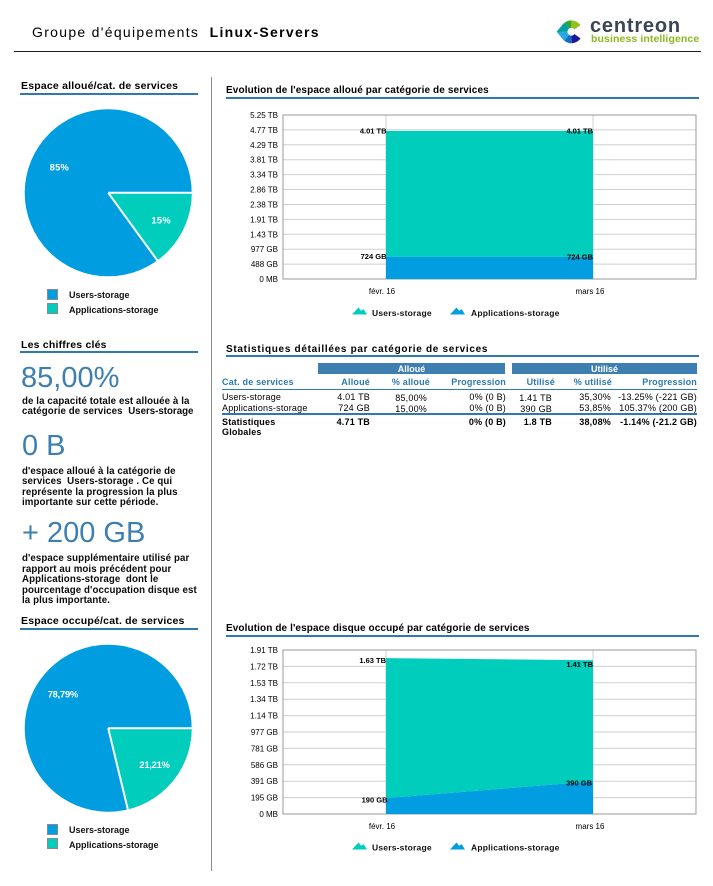 Image resolution: width=713 pixels, height=886 pixels. Describe the element at coordinates (154, 765) in the screenshot. I see `svg-text: 21,21%` at that location.